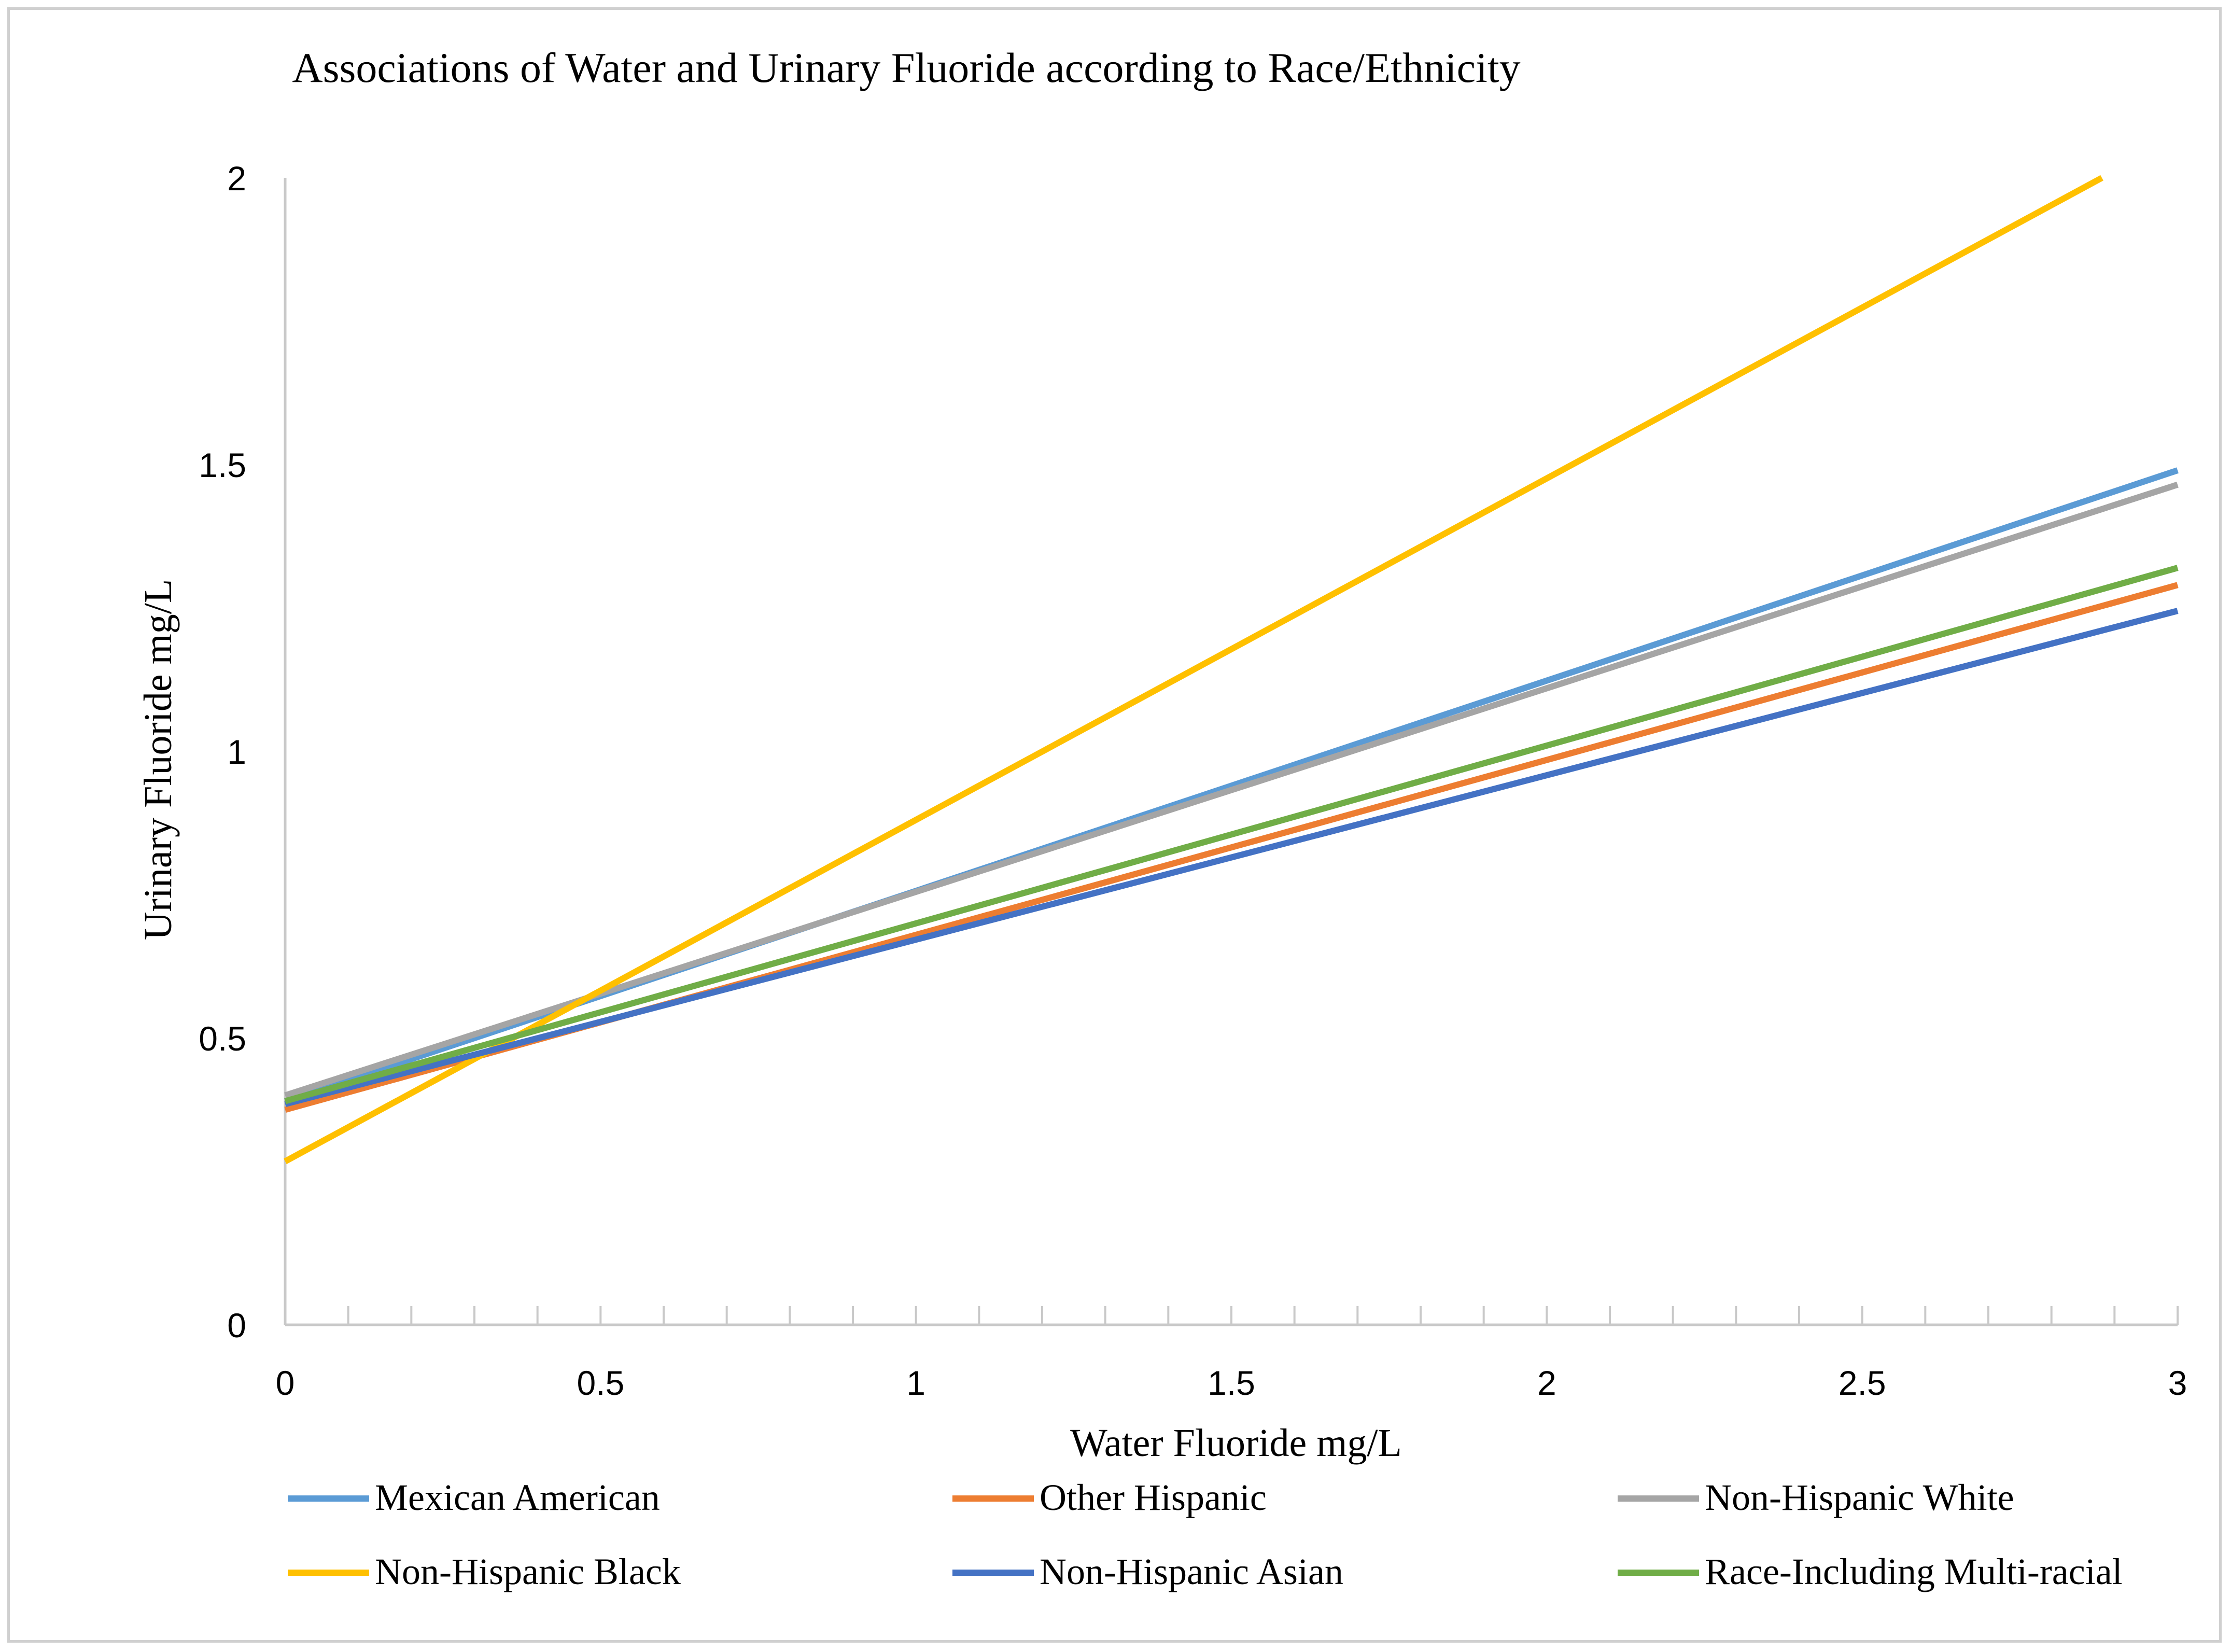 The width and height of the screenshot is (2231, 1652). Describe the element at coordinates (236, 1325) in the screenshot. I see `y-tick-label: 0` at that location.